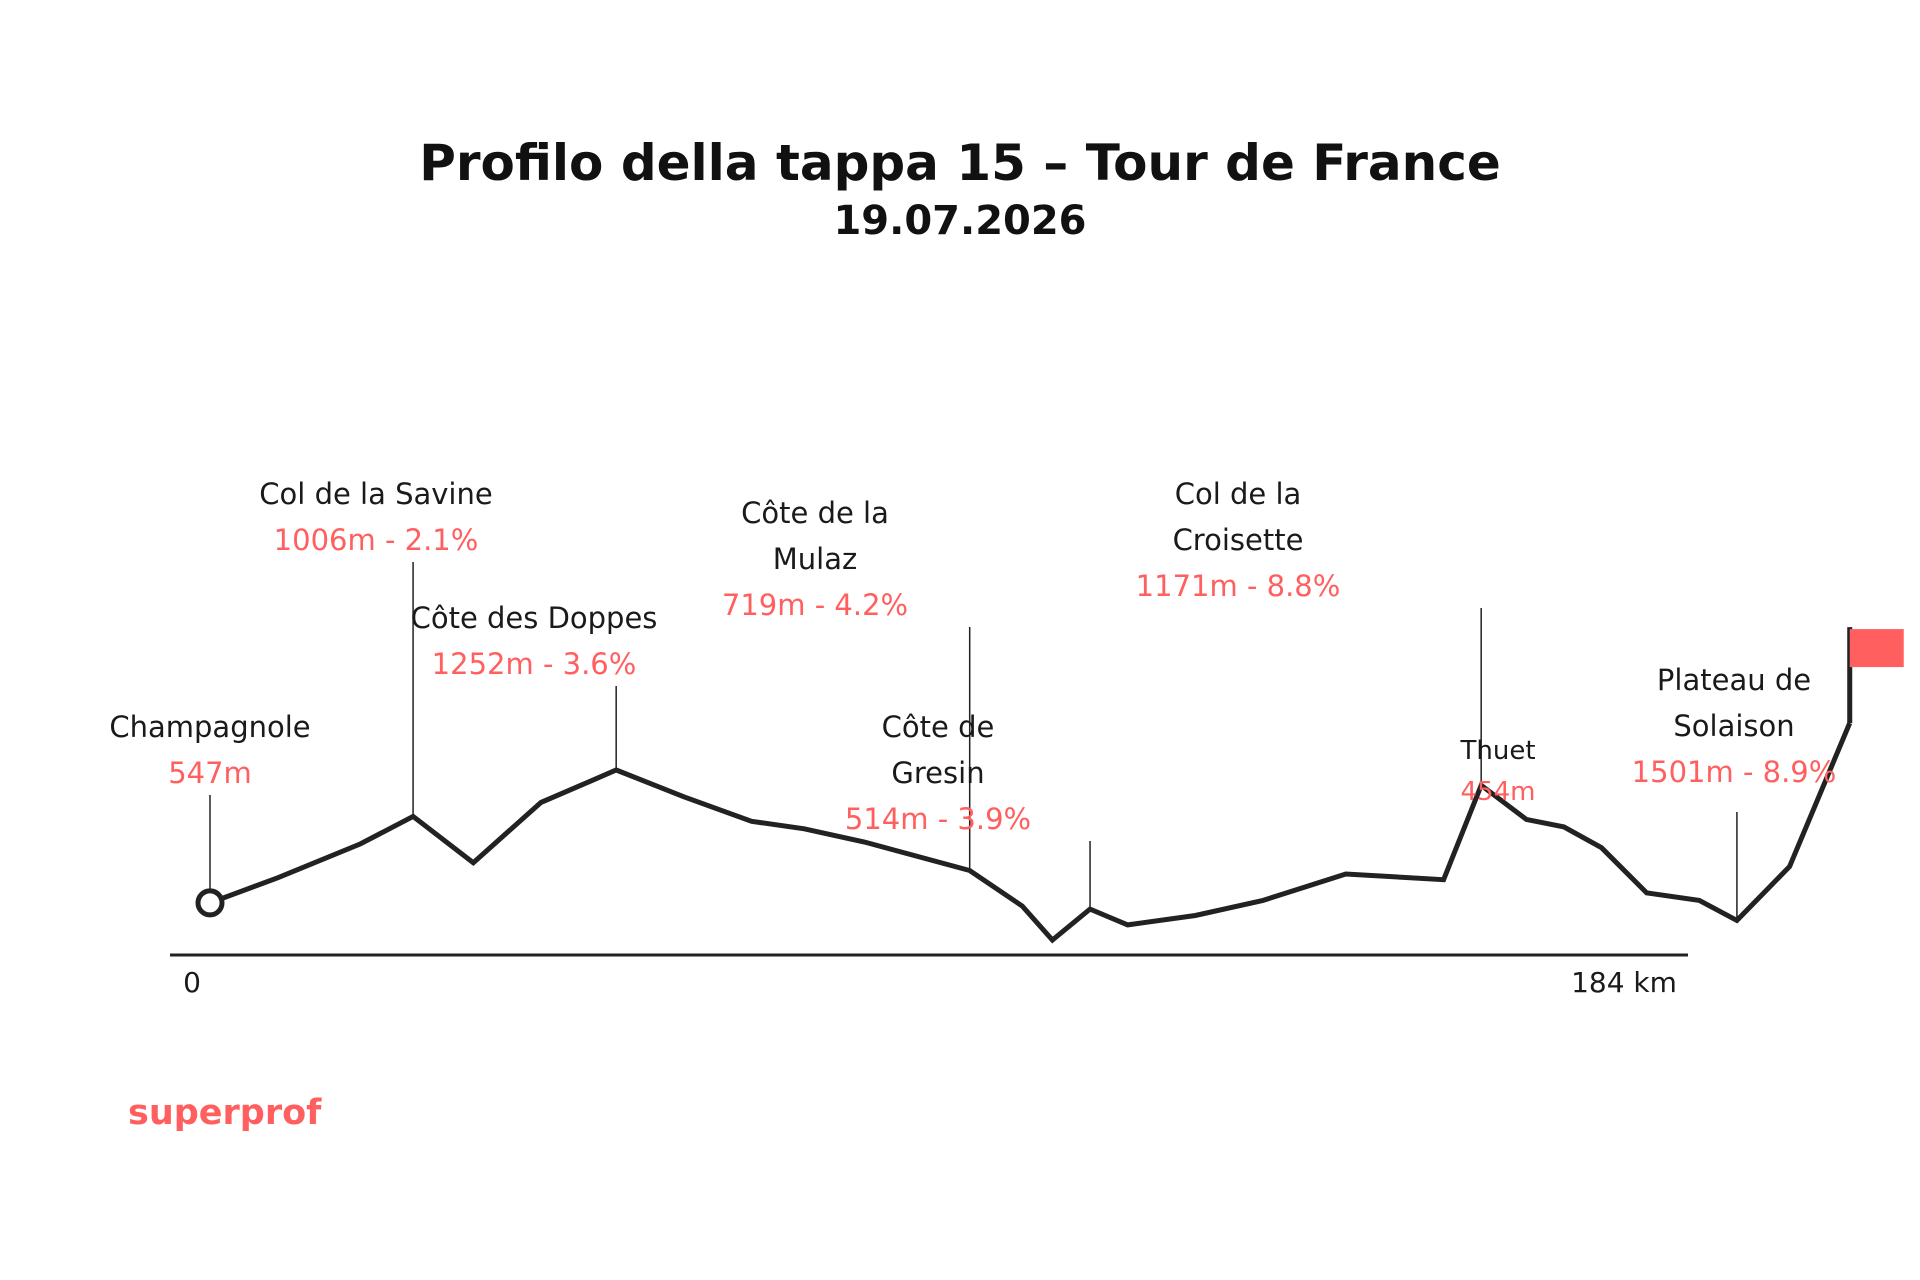  Describe the element at coordinates (1624, 982) in the screenshot. I see `x-axis-end-label: 184 km` at that location.